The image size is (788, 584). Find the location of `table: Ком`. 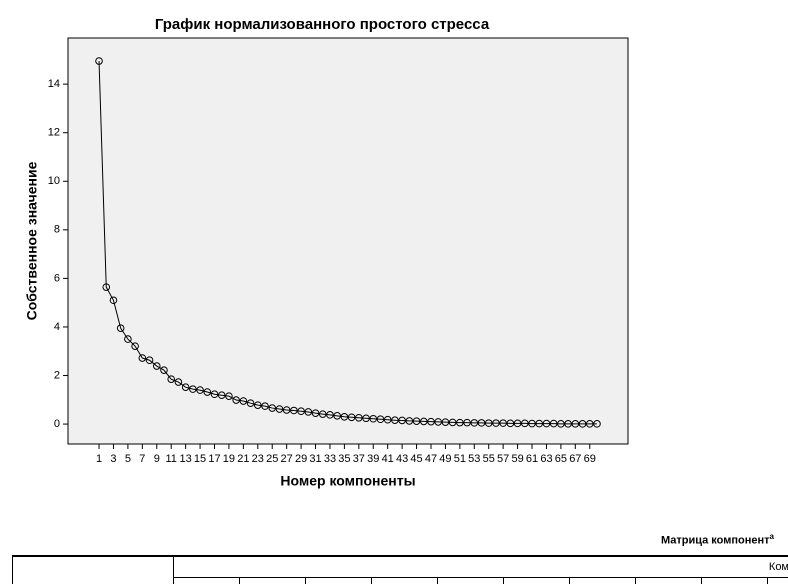

table: Ком is located at coordinates (400, 569).